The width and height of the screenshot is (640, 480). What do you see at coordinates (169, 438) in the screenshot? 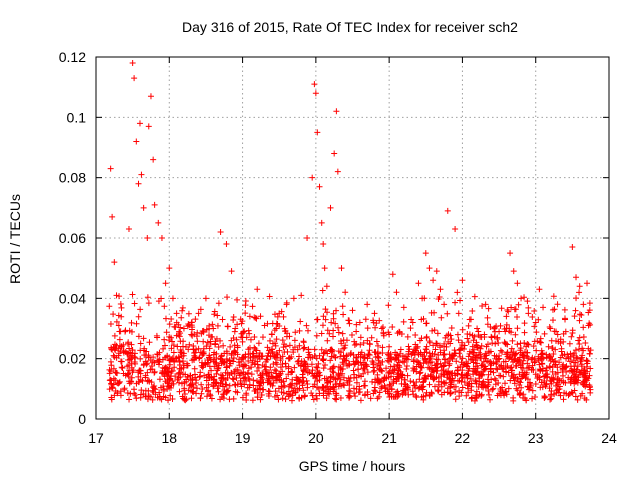
I see `x-tick-label: 18` at bounding box center [169, 438].